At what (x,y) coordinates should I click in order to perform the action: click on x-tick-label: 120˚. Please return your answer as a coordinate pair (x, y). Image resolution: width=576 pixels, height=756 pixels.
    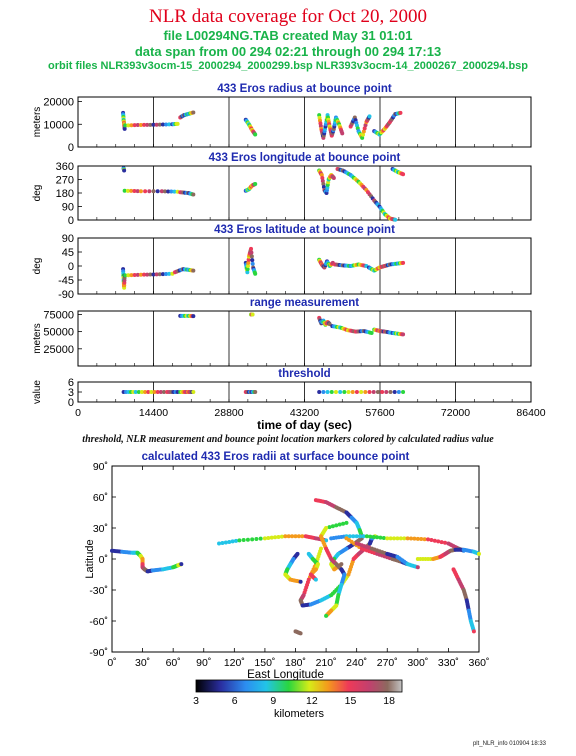
    Looking at the image, I should click on (234, 663).